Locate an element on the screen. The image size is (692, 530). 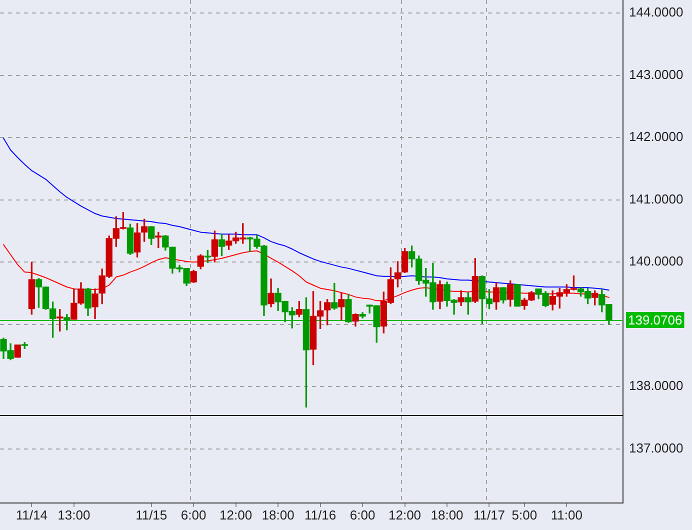
x-tick-label: 11/17 is located at coordinates (489, 514).